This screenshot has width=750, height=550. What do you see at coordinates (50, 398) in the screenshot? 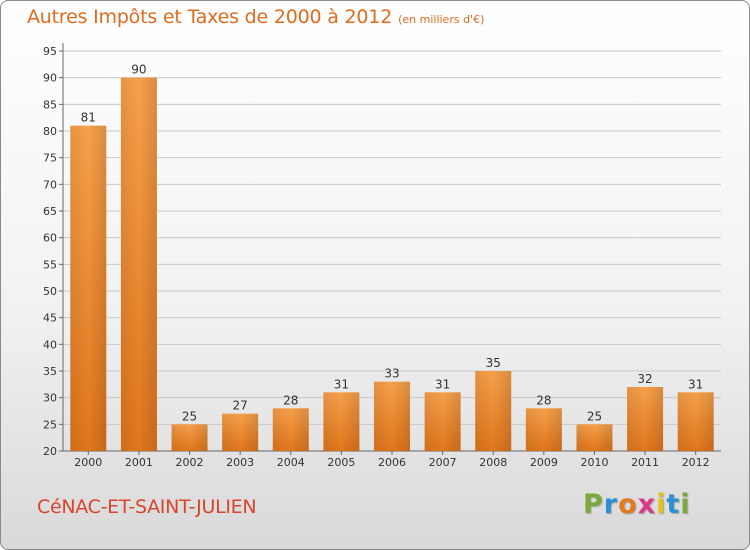
I see `y-tick-label: 30` at bounding box center [50, 398].